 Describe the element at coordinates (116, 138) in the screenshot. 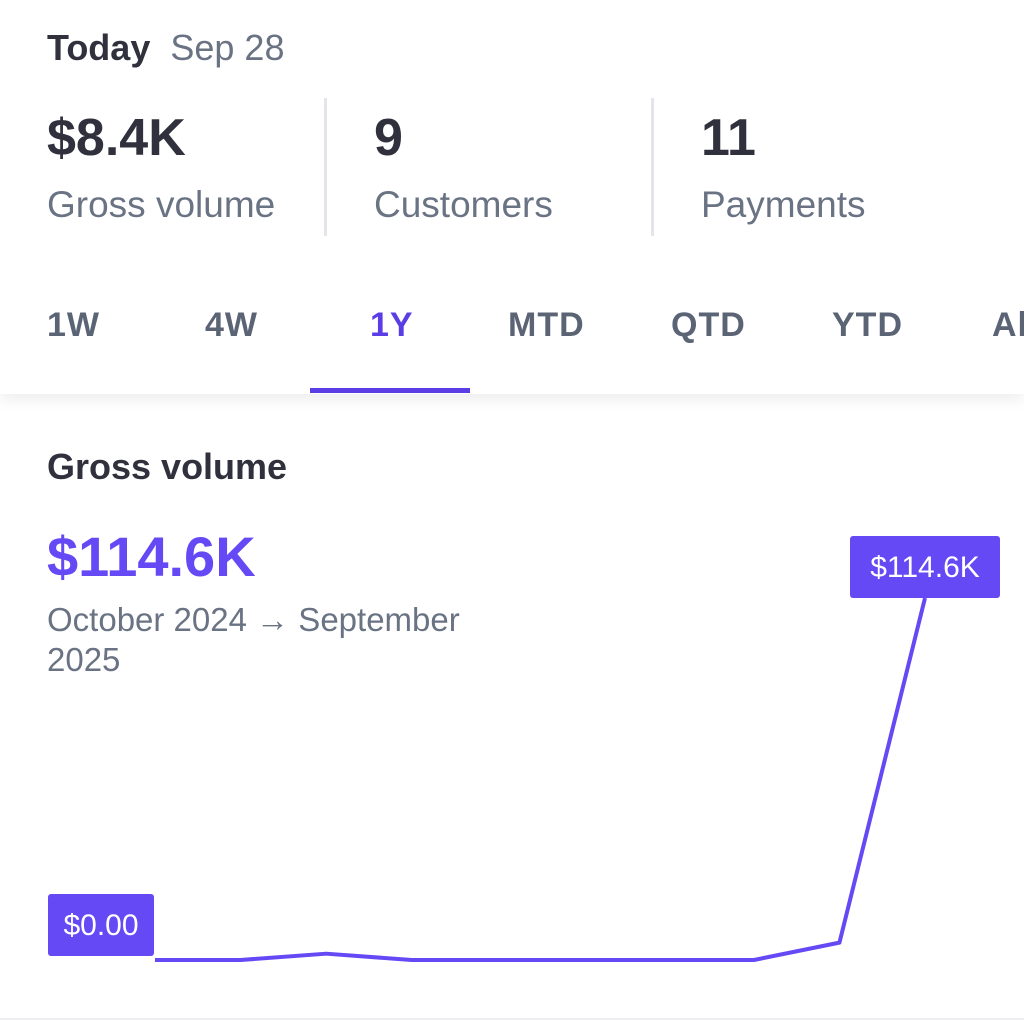

I see `stat-value: $8.4K` at that location.